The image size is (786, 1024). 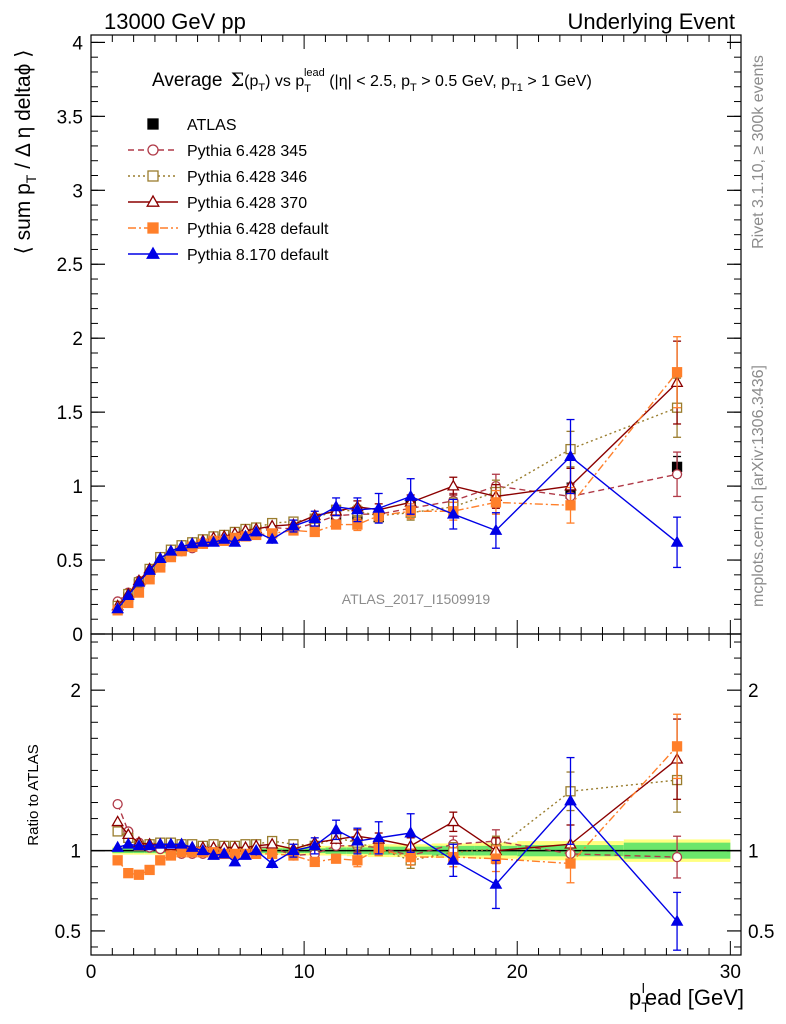 I want to click on legend-item: Pythia 8.170 default, so click(x=228, y=255).